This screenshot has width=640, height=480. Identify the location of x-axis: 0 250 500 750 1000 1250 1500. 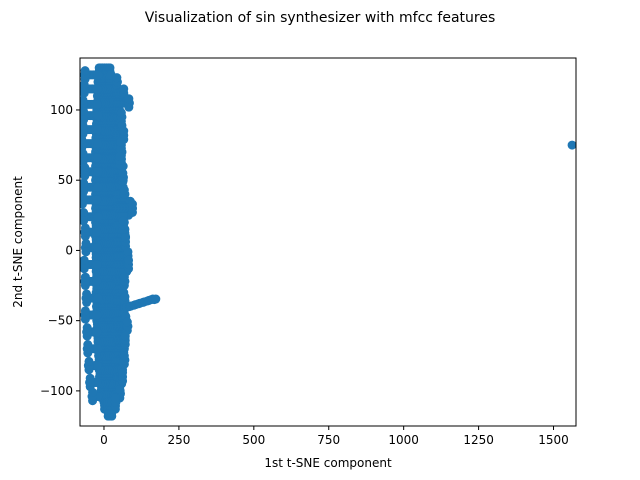
(334, 436).